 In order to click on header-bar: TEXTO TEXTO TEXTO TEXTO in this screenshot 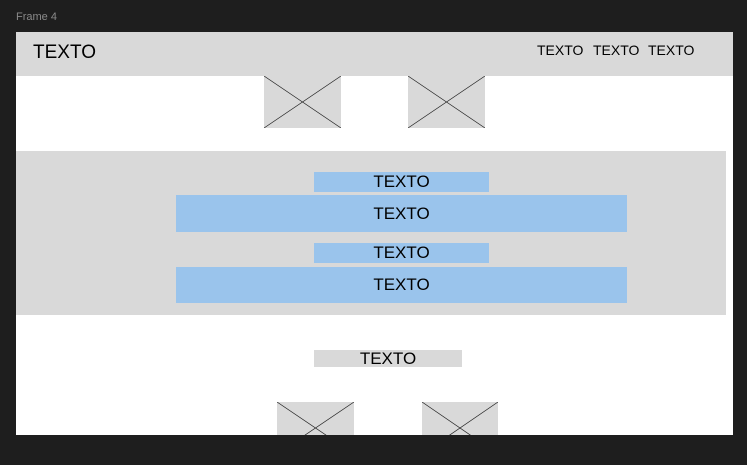, I will do `click(374, 54)`.